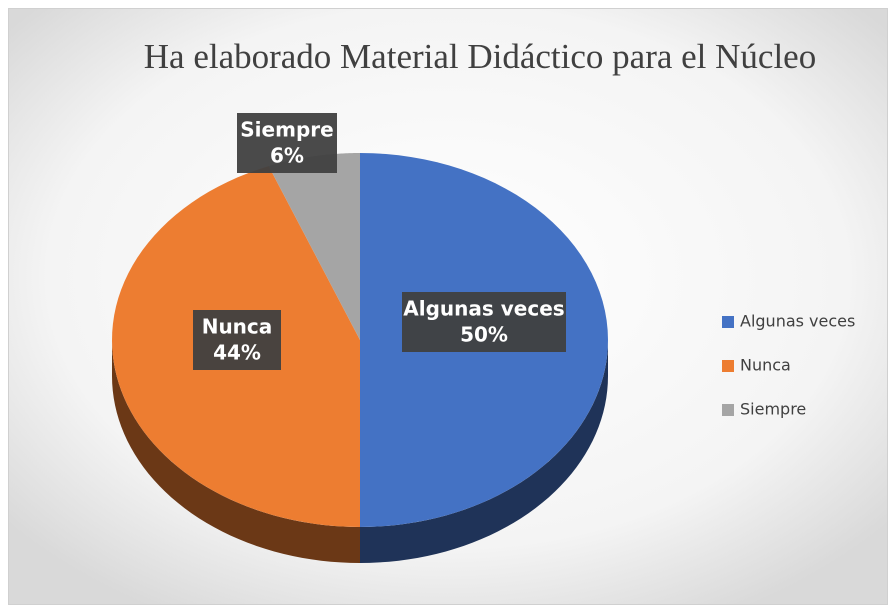 Image resolution: width=896 pixels, height=613 pixels. Describe the element at coordinates (765, 365) in the screenshot. I see `legend-label: Nunca` at that location.